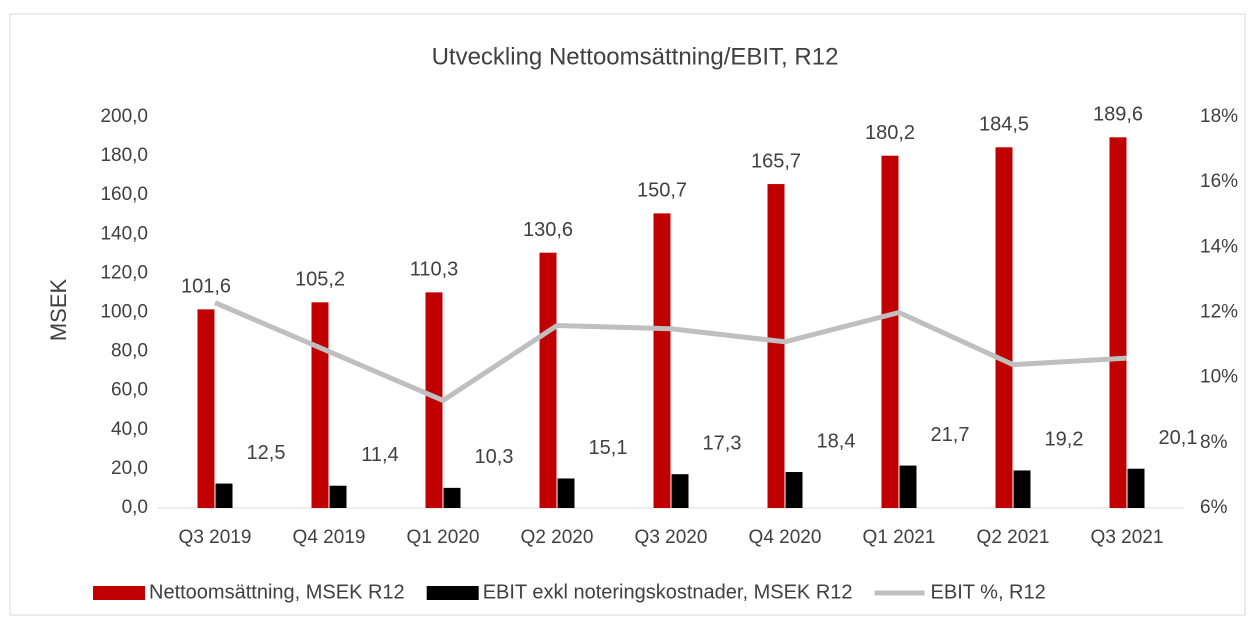 Image resolution: width=1255 pixels, height=628 pixels. Describe the element at coordinates (124, 272) in the screenshot. I see `y-tick-label: 120,0` at that location.